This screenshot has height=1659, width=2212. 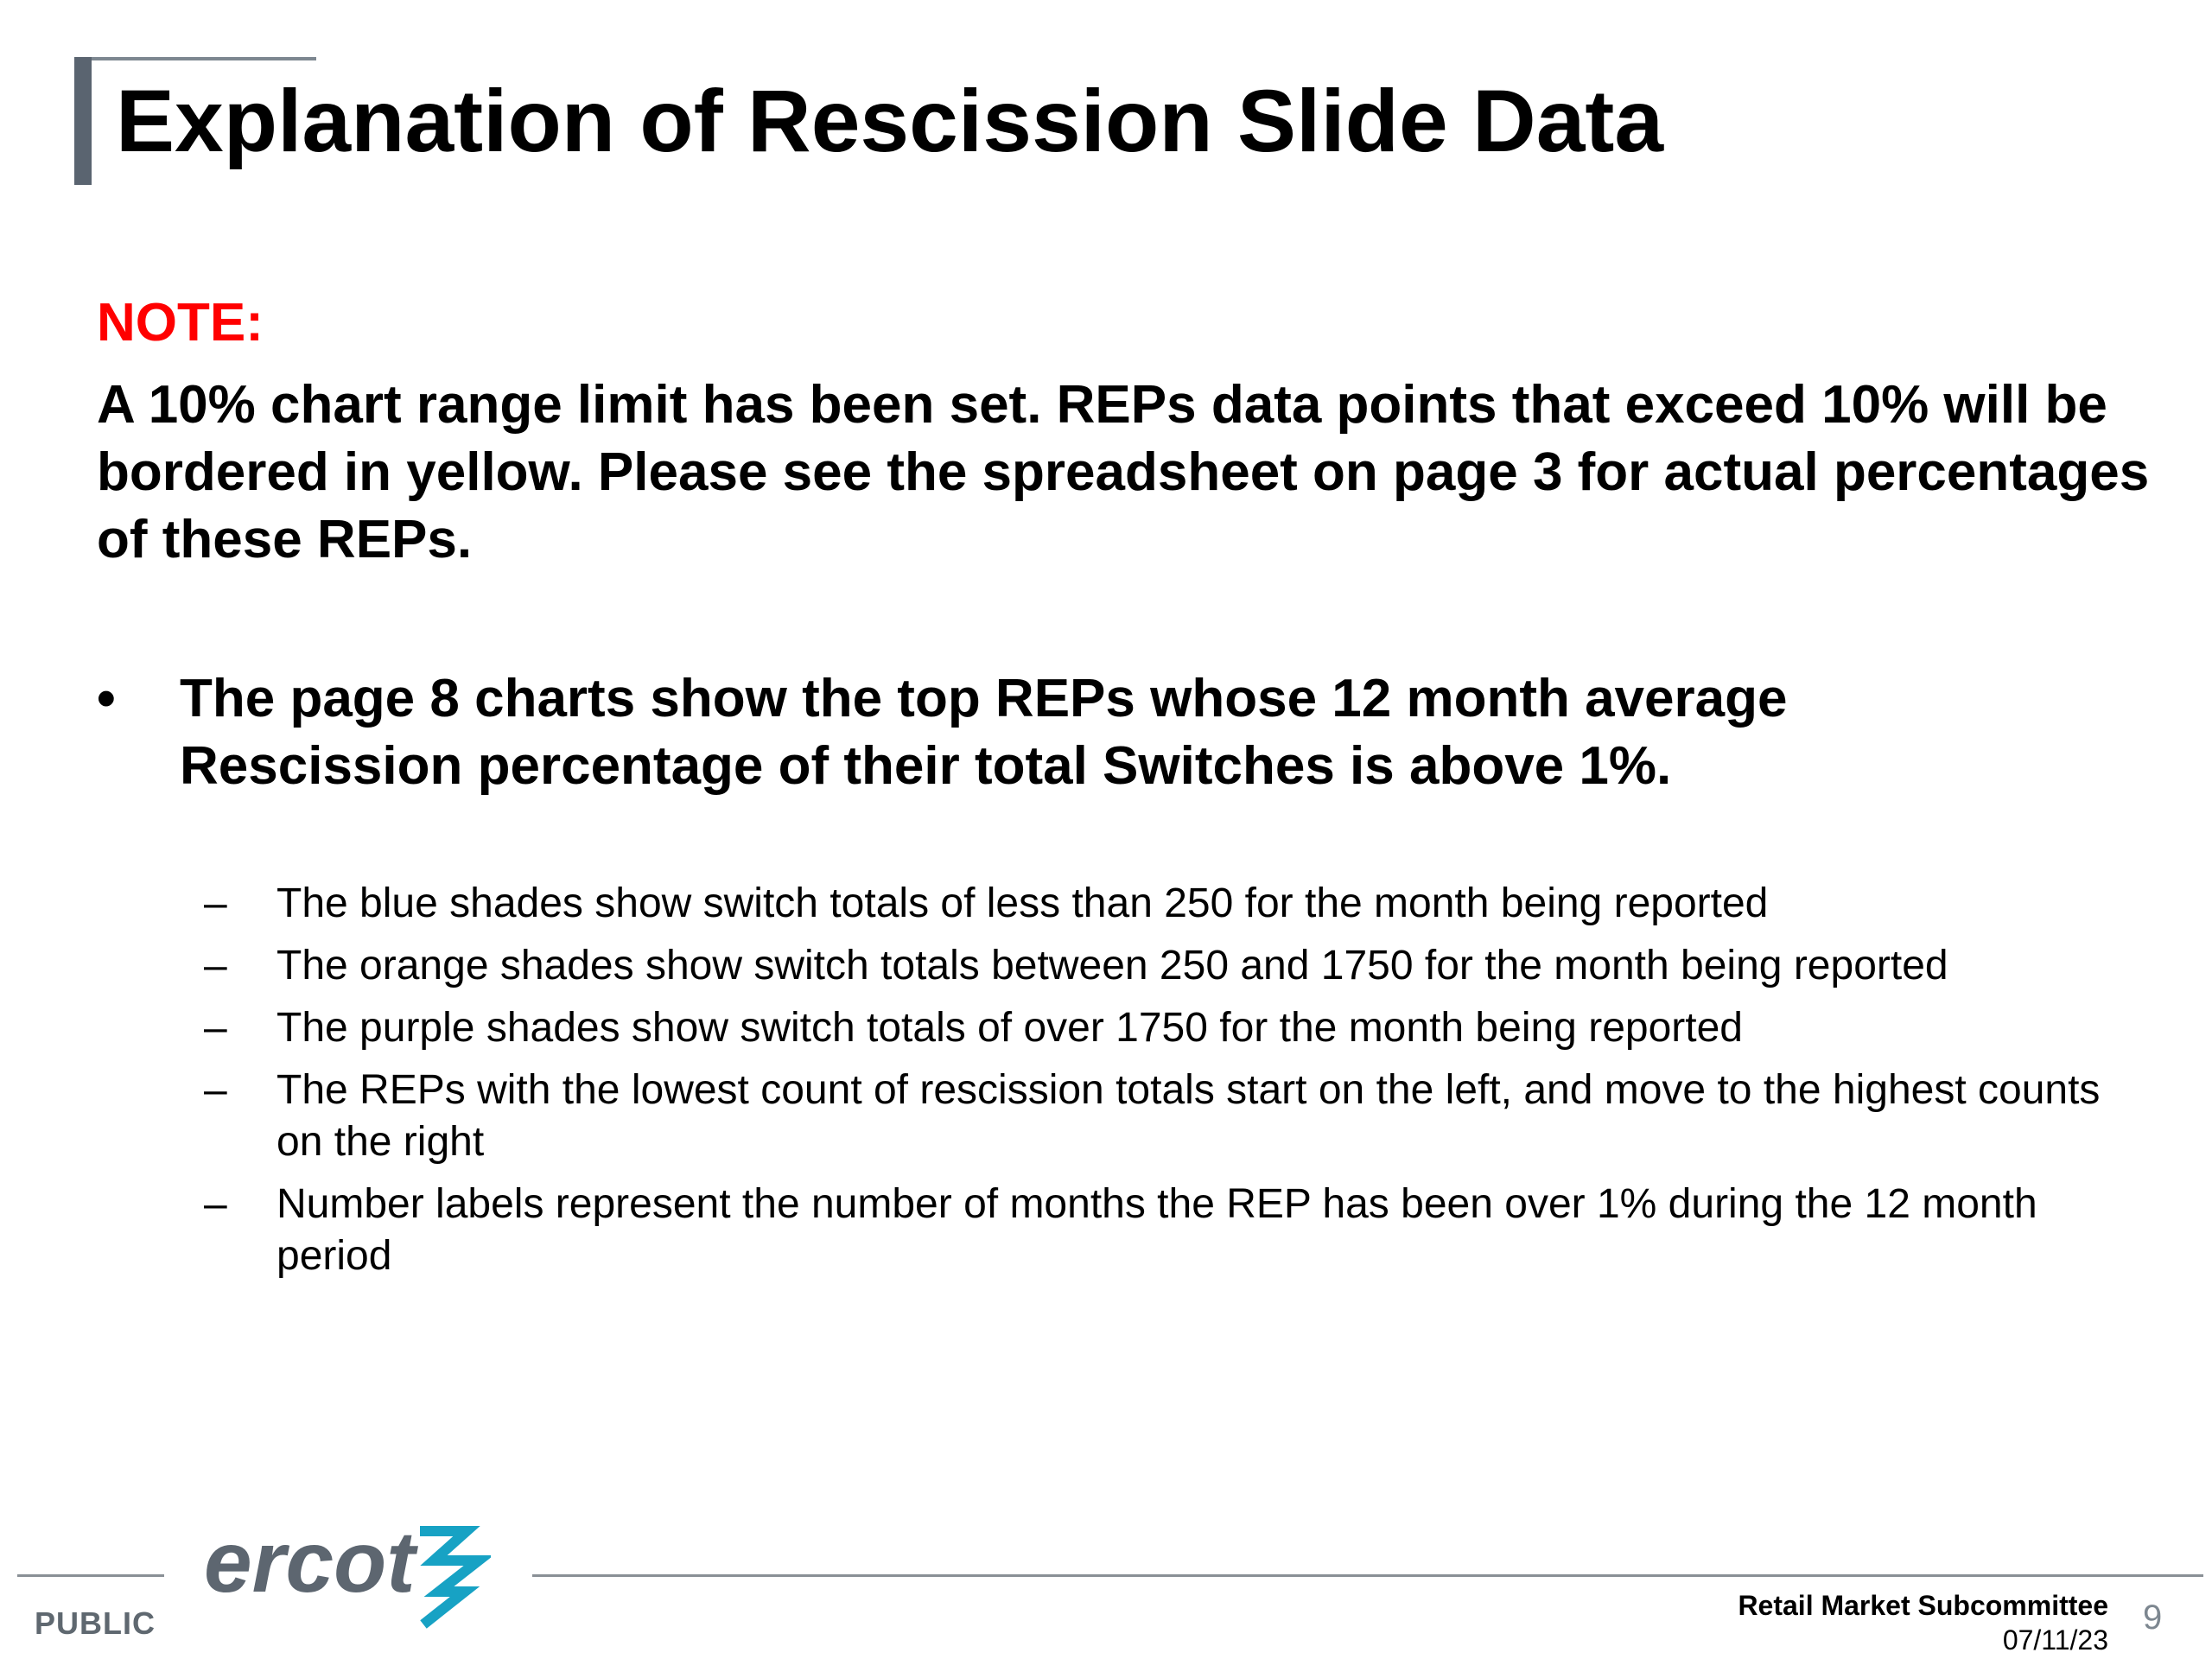 I want to click on note-label: NOTE:, so click(x=180, y=323).